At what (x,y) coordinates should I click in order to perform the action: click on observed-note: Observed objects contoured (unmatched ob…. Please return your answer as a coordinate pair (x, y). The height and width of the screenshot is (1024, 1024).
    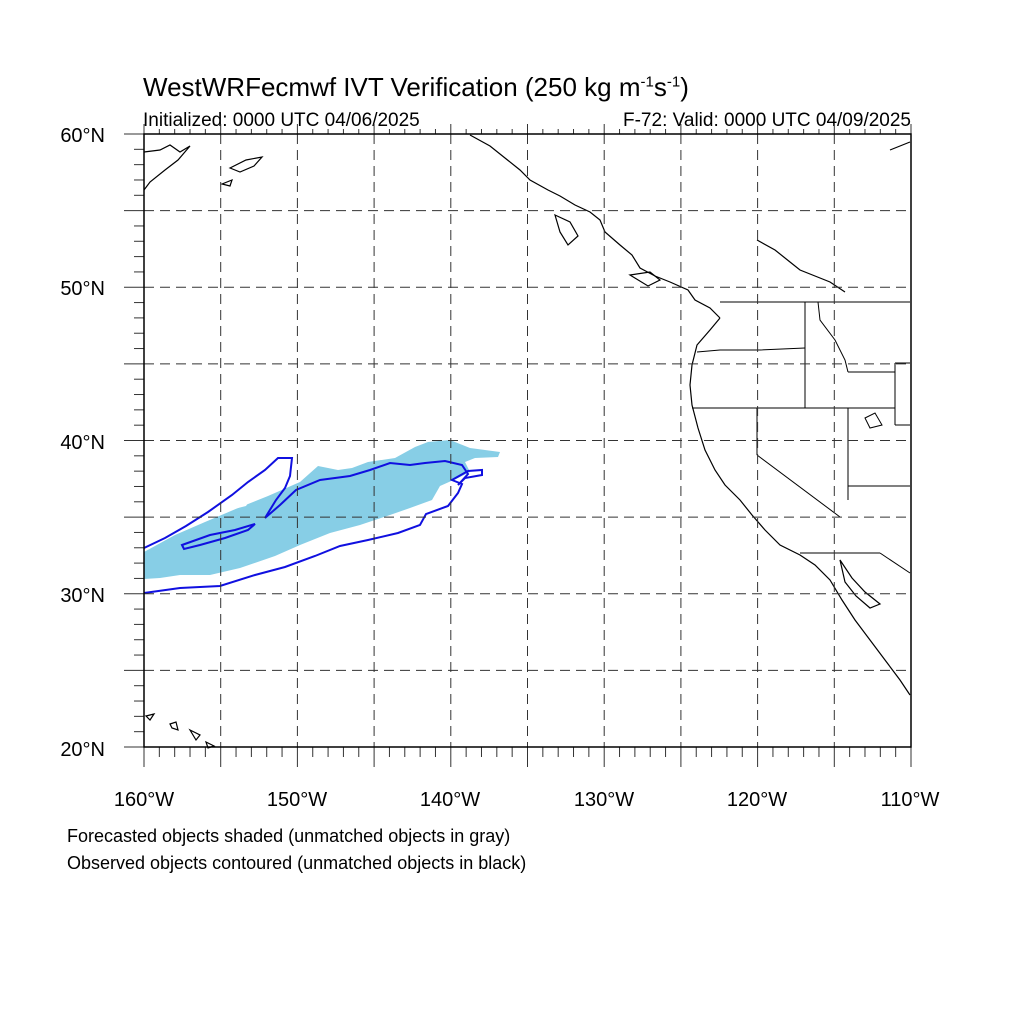
    Looking at the image, I should click on (297, 863).